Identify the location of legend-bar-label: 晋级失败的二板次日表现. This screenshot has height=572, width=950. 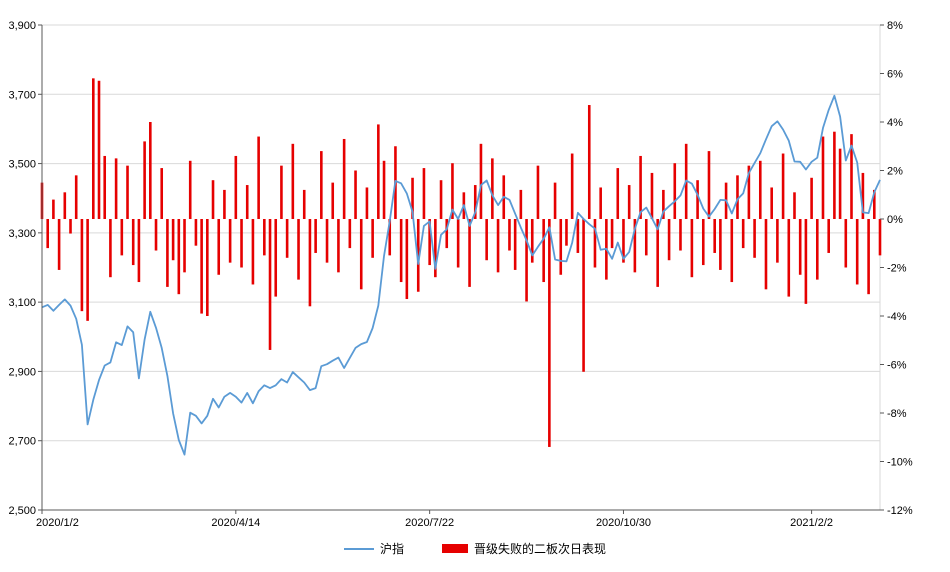
(540, 549).